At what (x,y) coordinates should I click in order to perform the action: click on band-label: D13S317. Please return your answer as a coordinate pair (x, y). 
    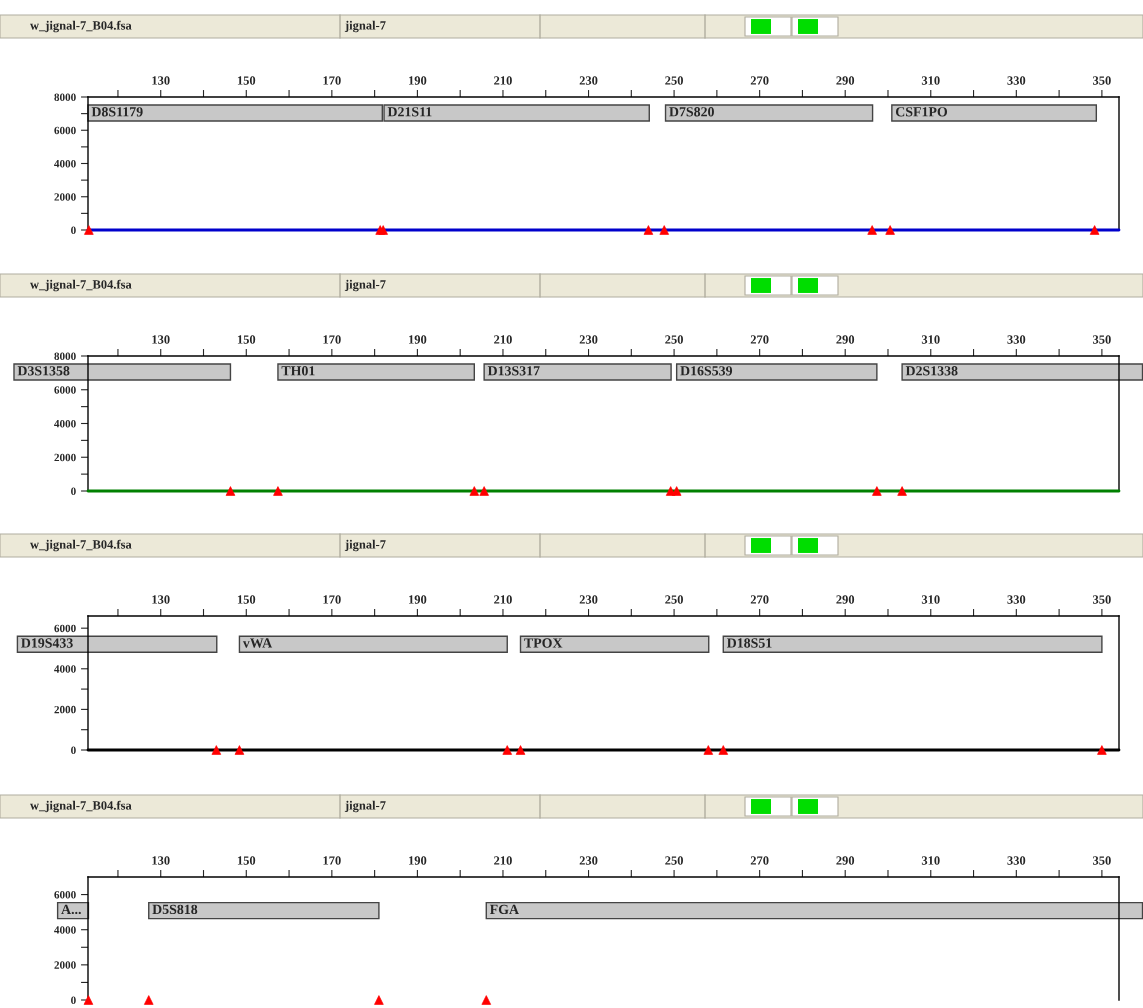
    Looking at the image, I should click on (513, 371).